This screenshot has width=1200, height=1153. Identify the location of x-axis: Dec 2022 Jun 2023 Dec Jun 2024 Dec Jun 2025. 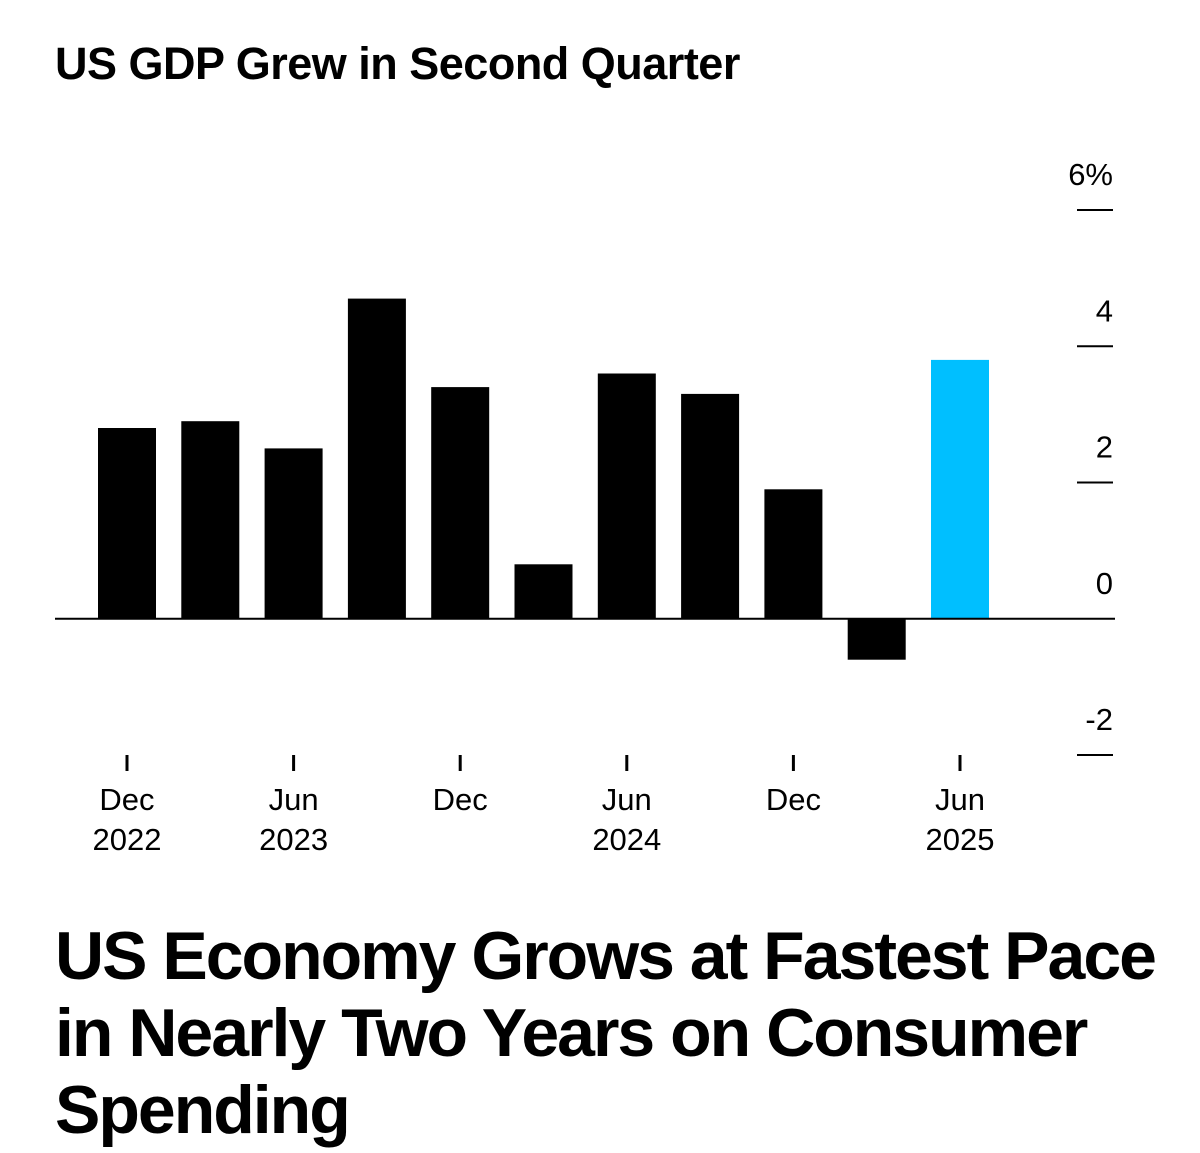
(544, 806).